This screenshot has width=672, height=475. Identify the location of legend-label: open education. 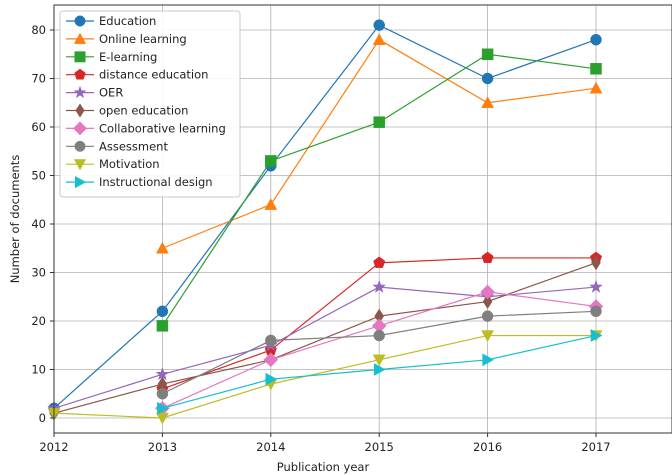
(143, 111).